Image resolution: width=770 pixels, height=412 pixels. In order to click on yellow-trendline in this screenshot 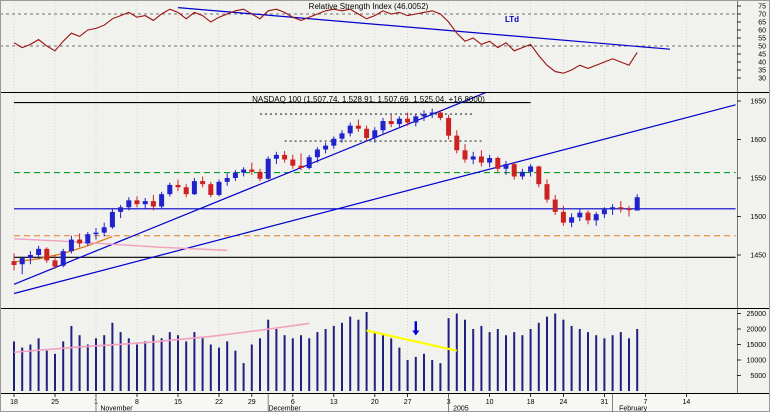, I will do `click(412, 340)`.